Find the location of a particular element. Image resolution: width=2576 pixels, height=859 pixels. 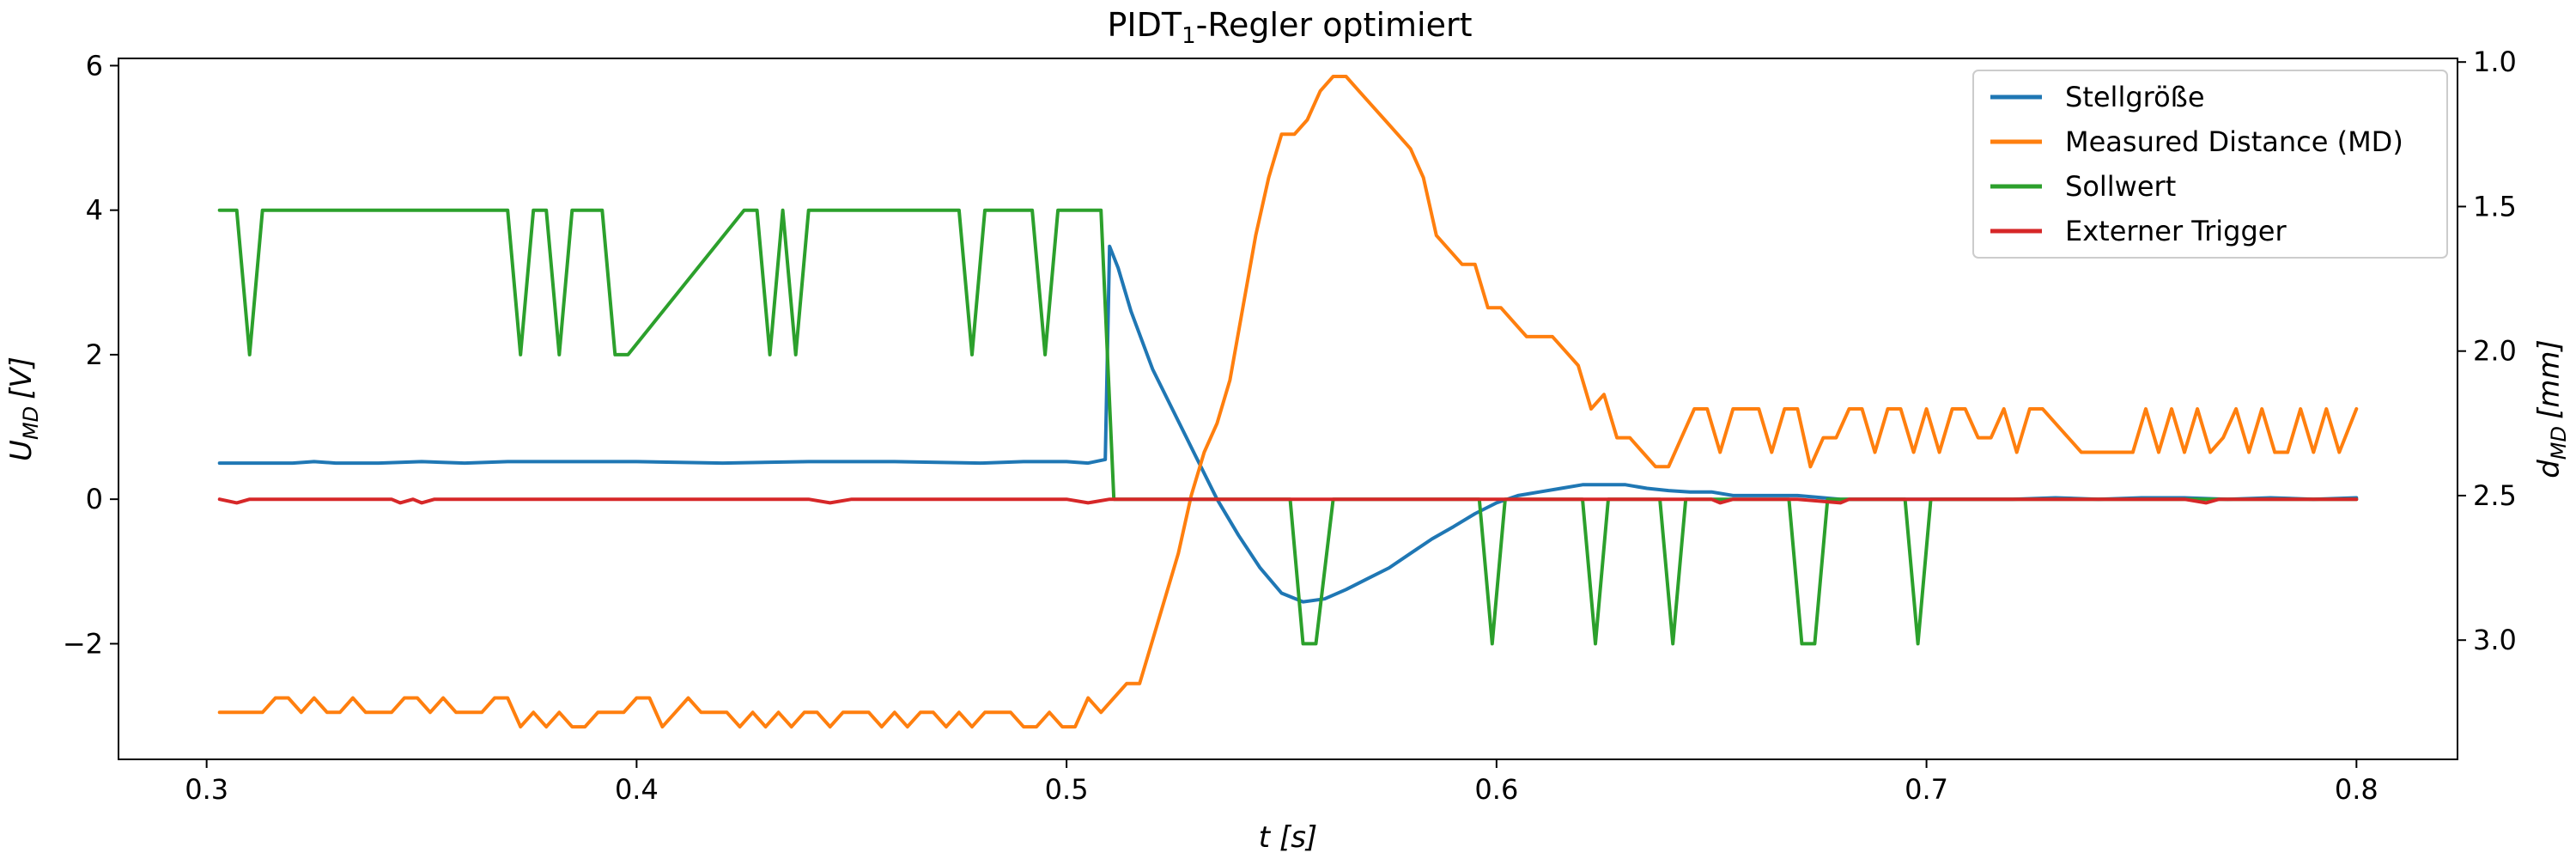

legend-box is located at coordinates (2210, 165).